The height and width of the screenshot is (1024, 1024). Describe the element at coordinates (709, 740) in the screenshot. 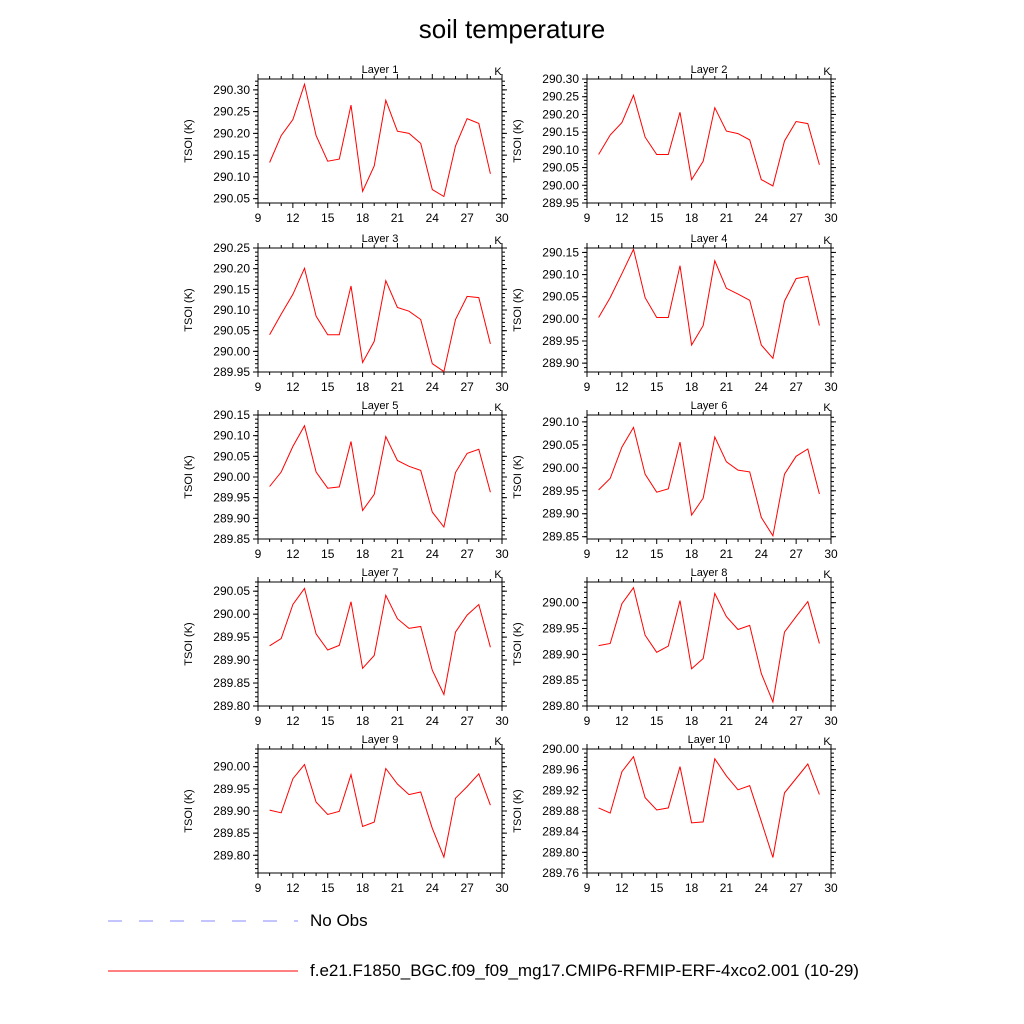

I see `panel-title: Layer 10` at that location.